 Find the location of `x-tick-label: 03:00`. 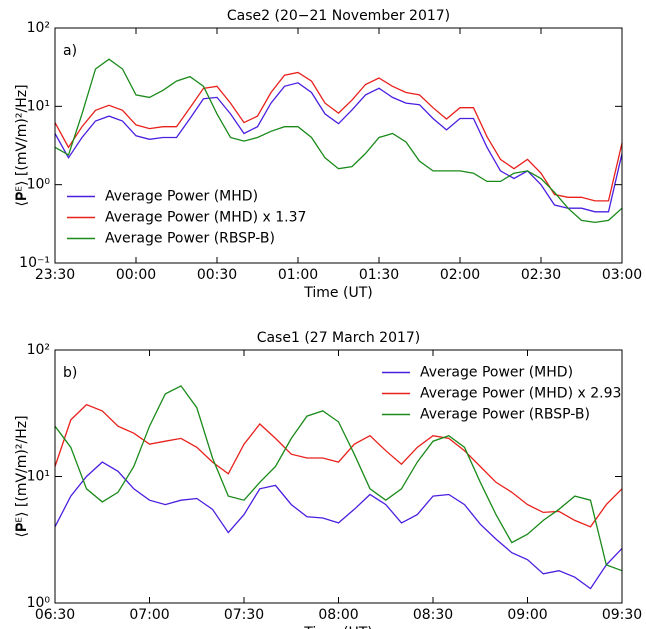

x-tick-label: 03:00 is located at coordinates (622, 275).